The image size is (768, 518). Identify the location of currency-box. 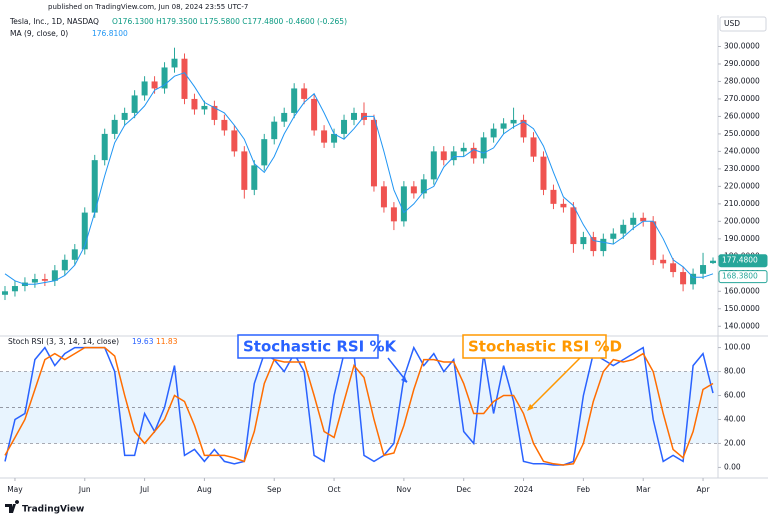
(743, 24).